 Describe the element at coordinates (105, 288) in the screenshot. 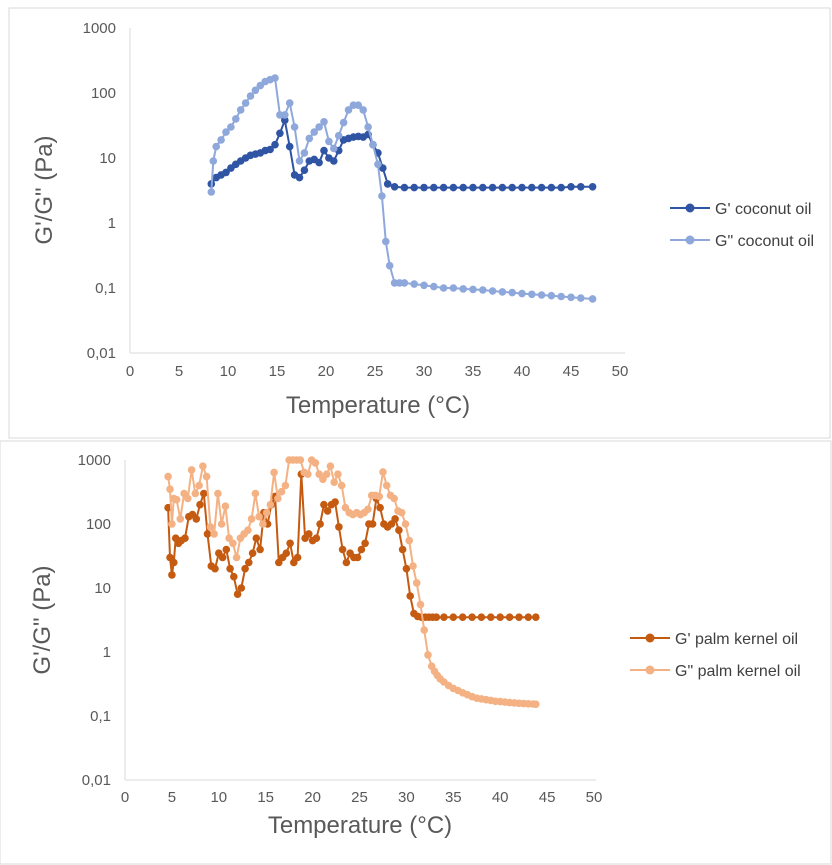

I see `y-tick-label: 0,1` at that location.